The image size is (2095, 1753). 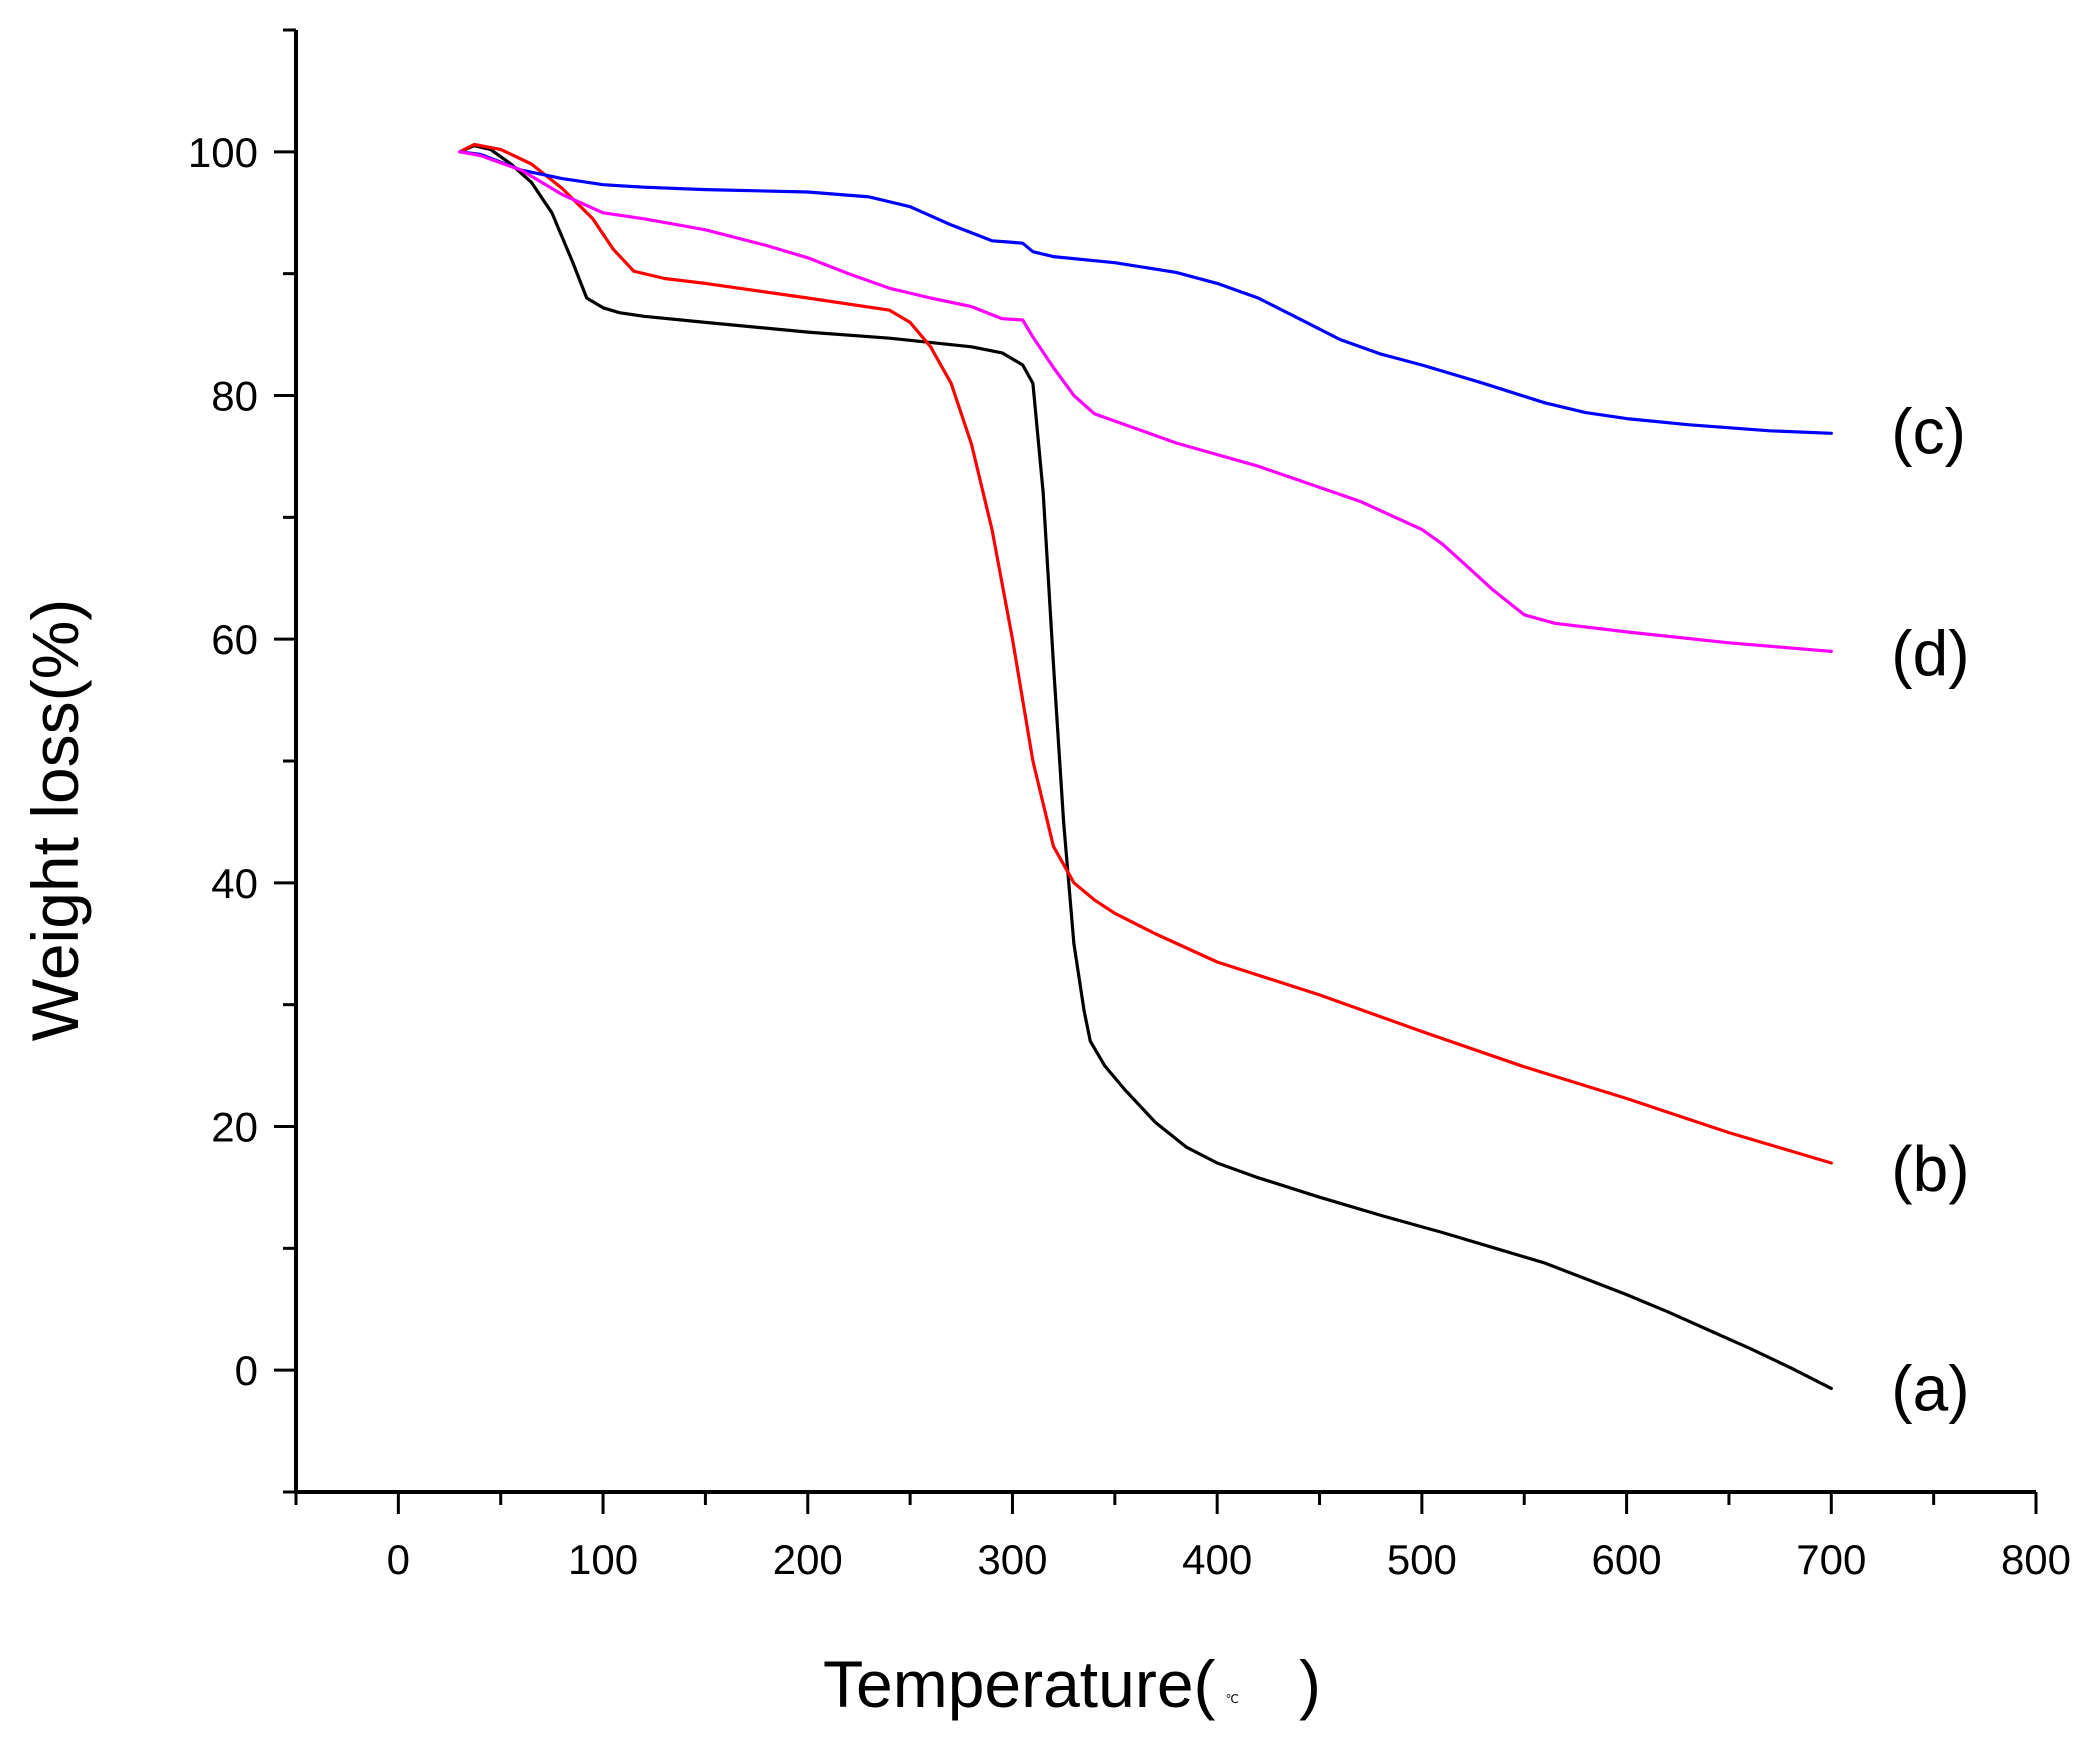 I want to click on x-axis-title: Temperature( ℃), so click(x=1072, y=1684).